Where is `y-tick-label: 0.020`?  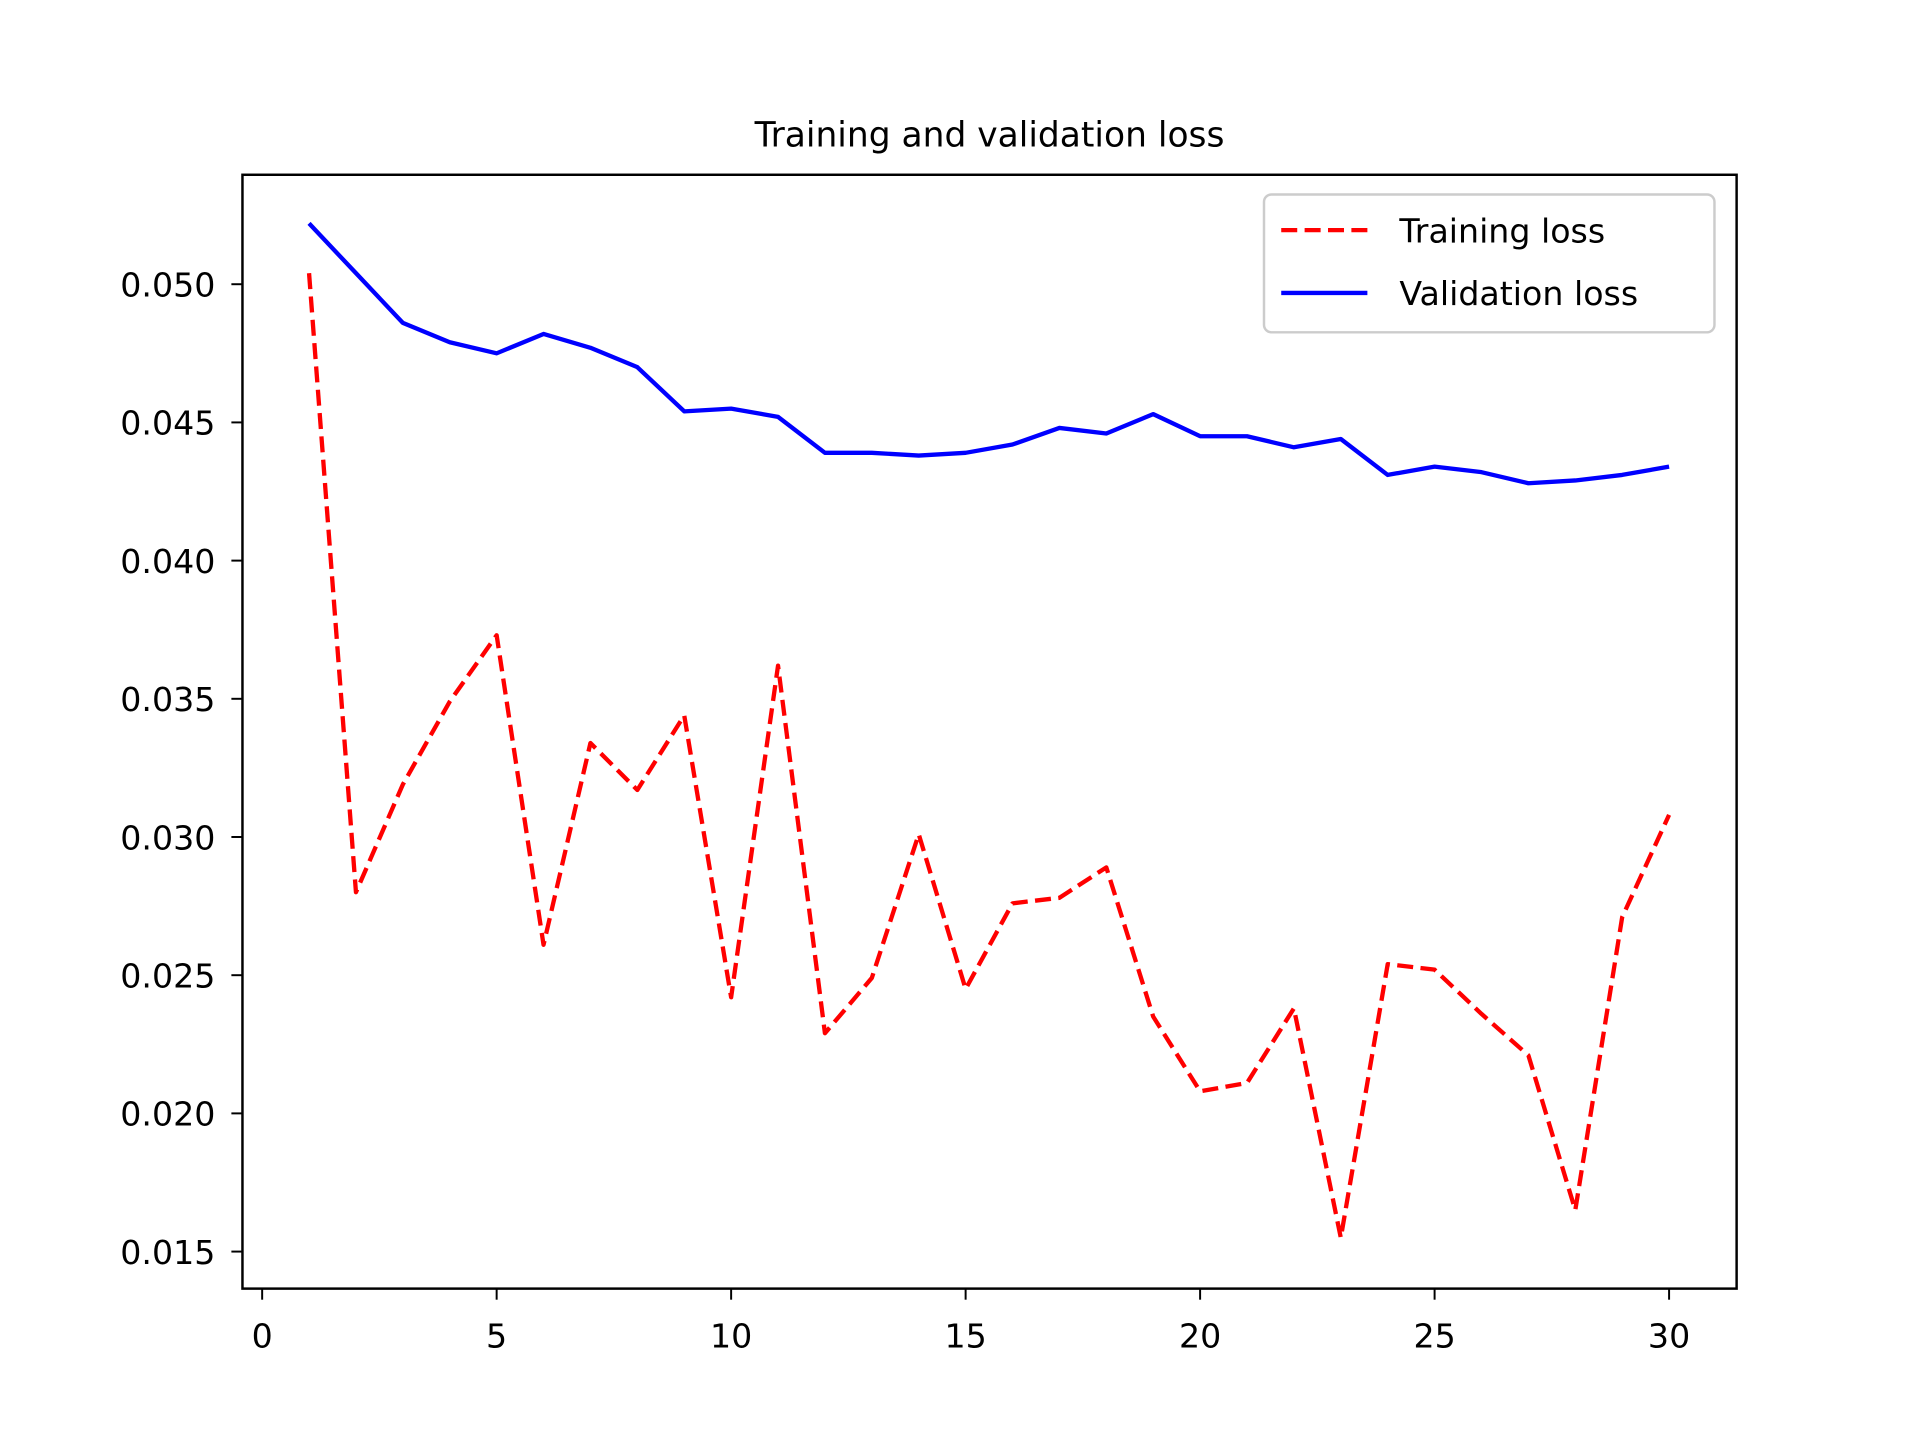
y-tick-label: 0.020 is located at coordinates (167, 1114).